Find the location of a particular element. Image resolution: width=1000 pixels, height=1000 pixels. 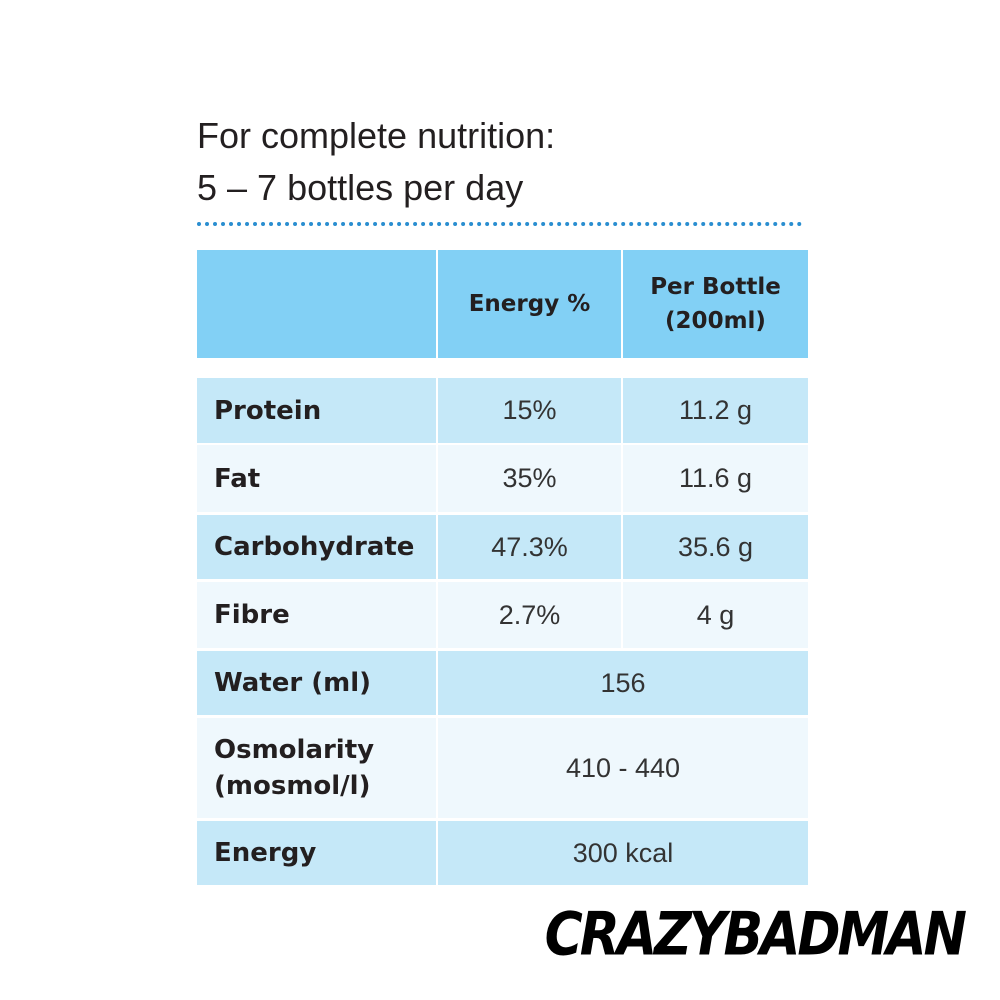

cell: 35.6 g is located at coordinates (715, 547).